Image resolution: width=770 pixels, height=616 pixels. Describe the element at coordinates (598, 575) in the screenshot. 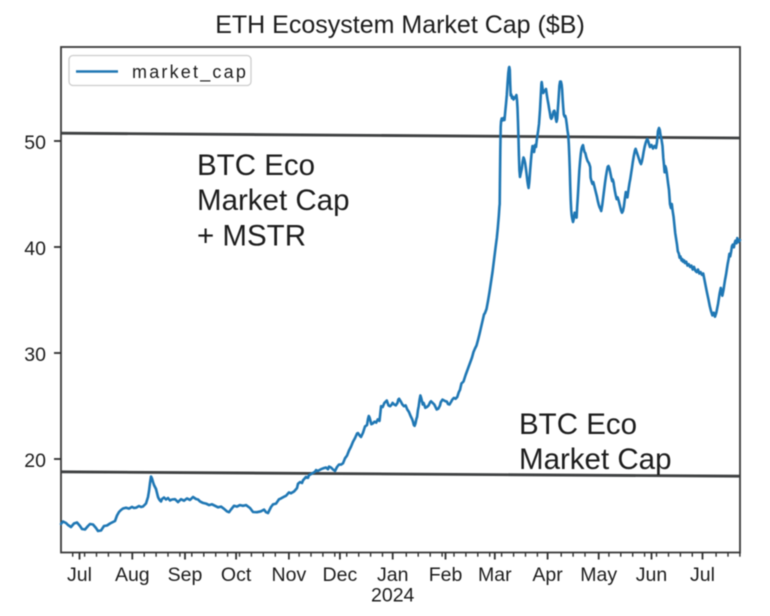

I see `svg-text: May` at that location.